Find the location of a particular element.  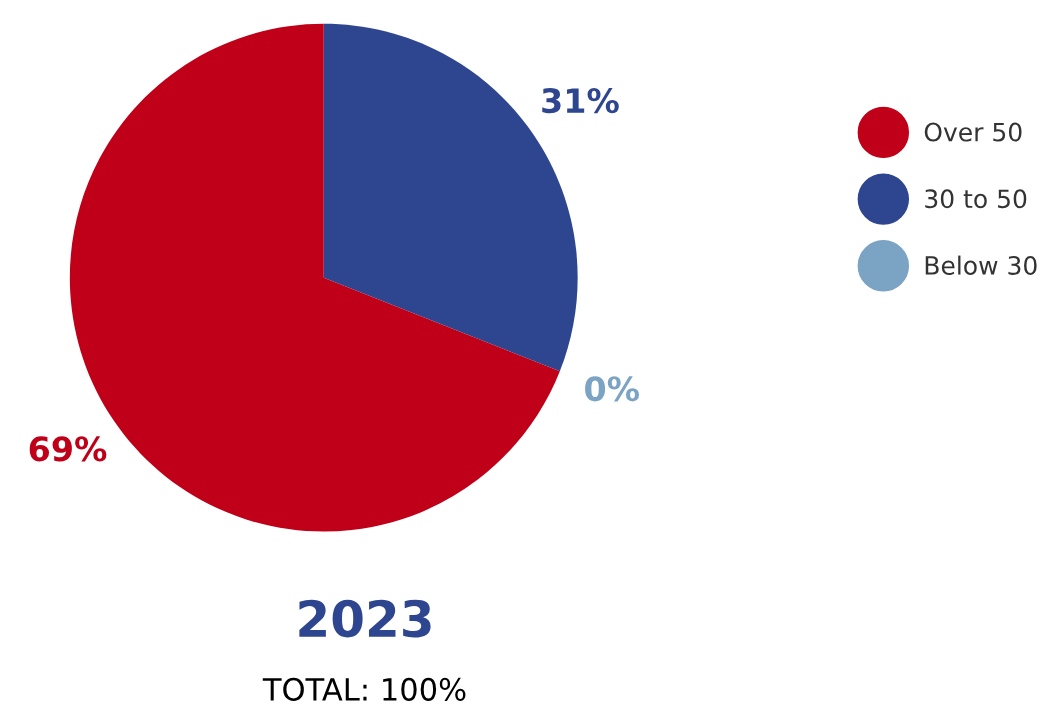

text: TOTAL: 100% is located at coordinates (364, 689).